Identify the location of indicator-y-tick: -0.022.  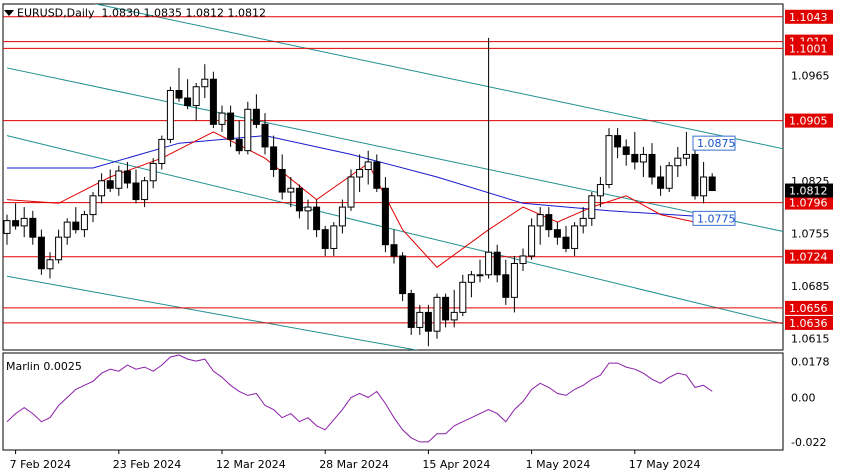
(808, 442).